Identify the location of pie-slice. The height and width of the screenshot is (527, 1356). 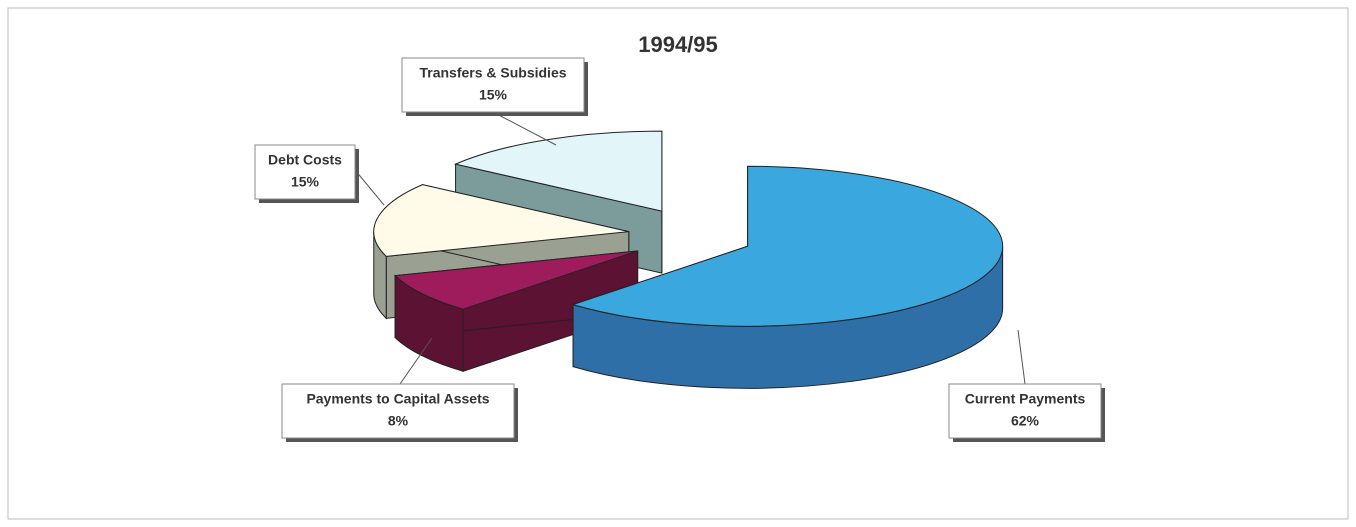
(787, 277).